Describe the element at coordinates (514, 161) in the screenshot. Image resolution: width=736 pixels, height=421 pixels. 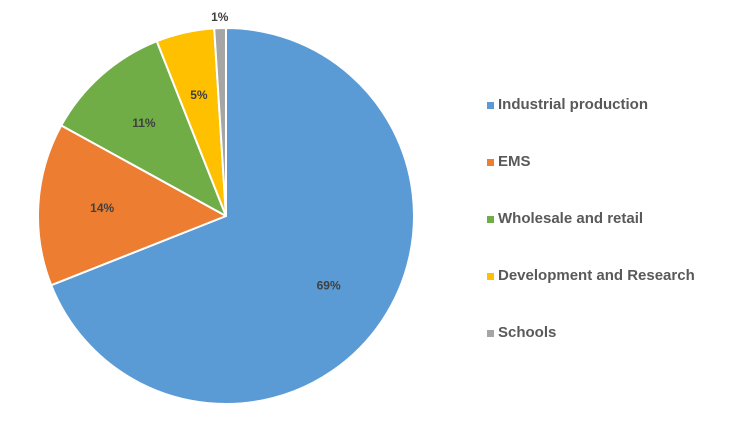
I see `legend-label-ems: EMS` at that location.